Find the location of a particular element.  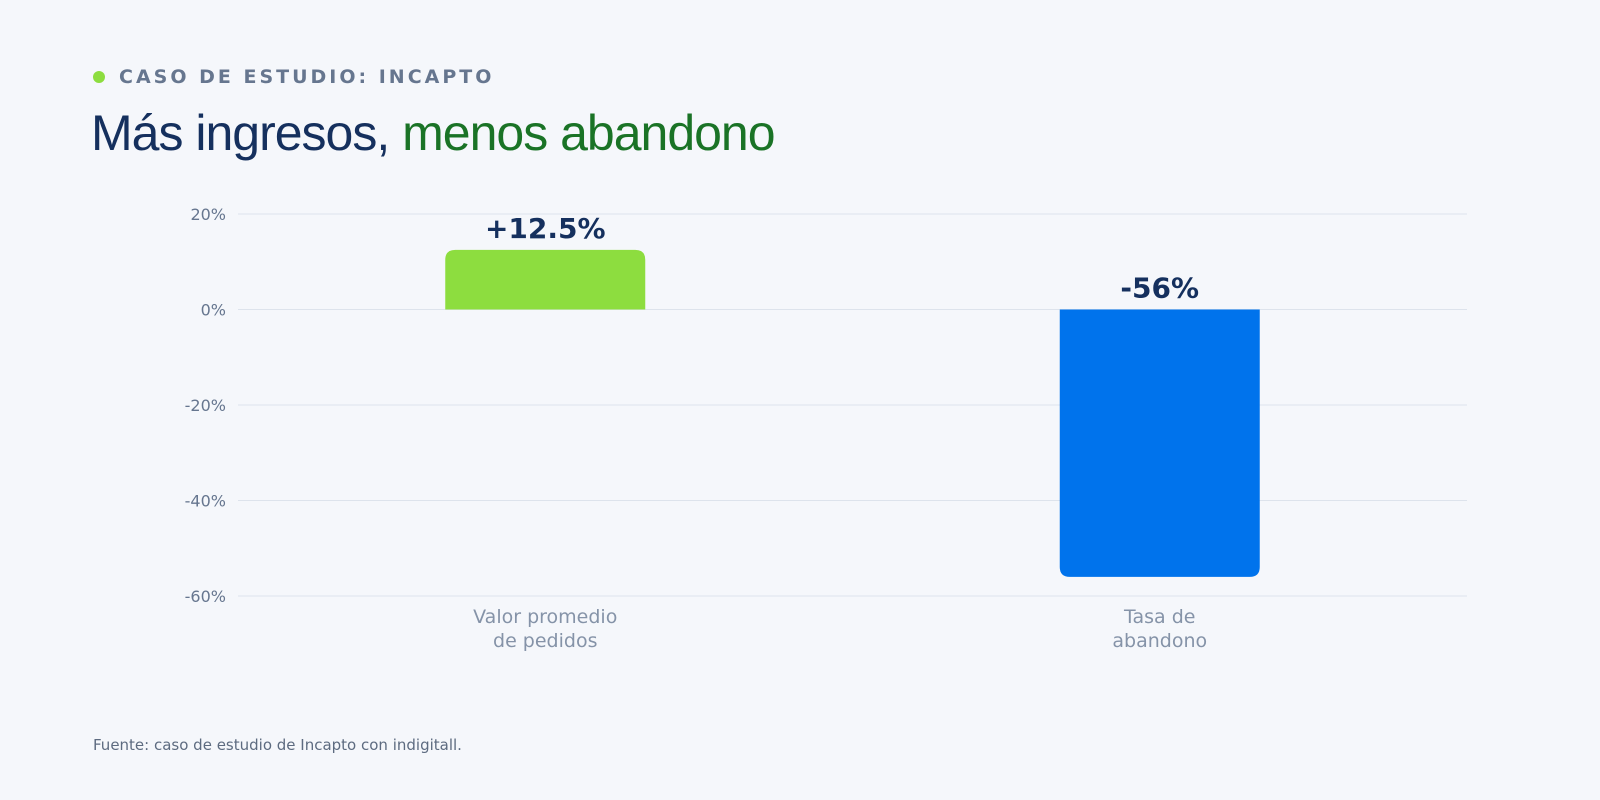

y-tick-label: -40% is located at coordinates (205, 501).